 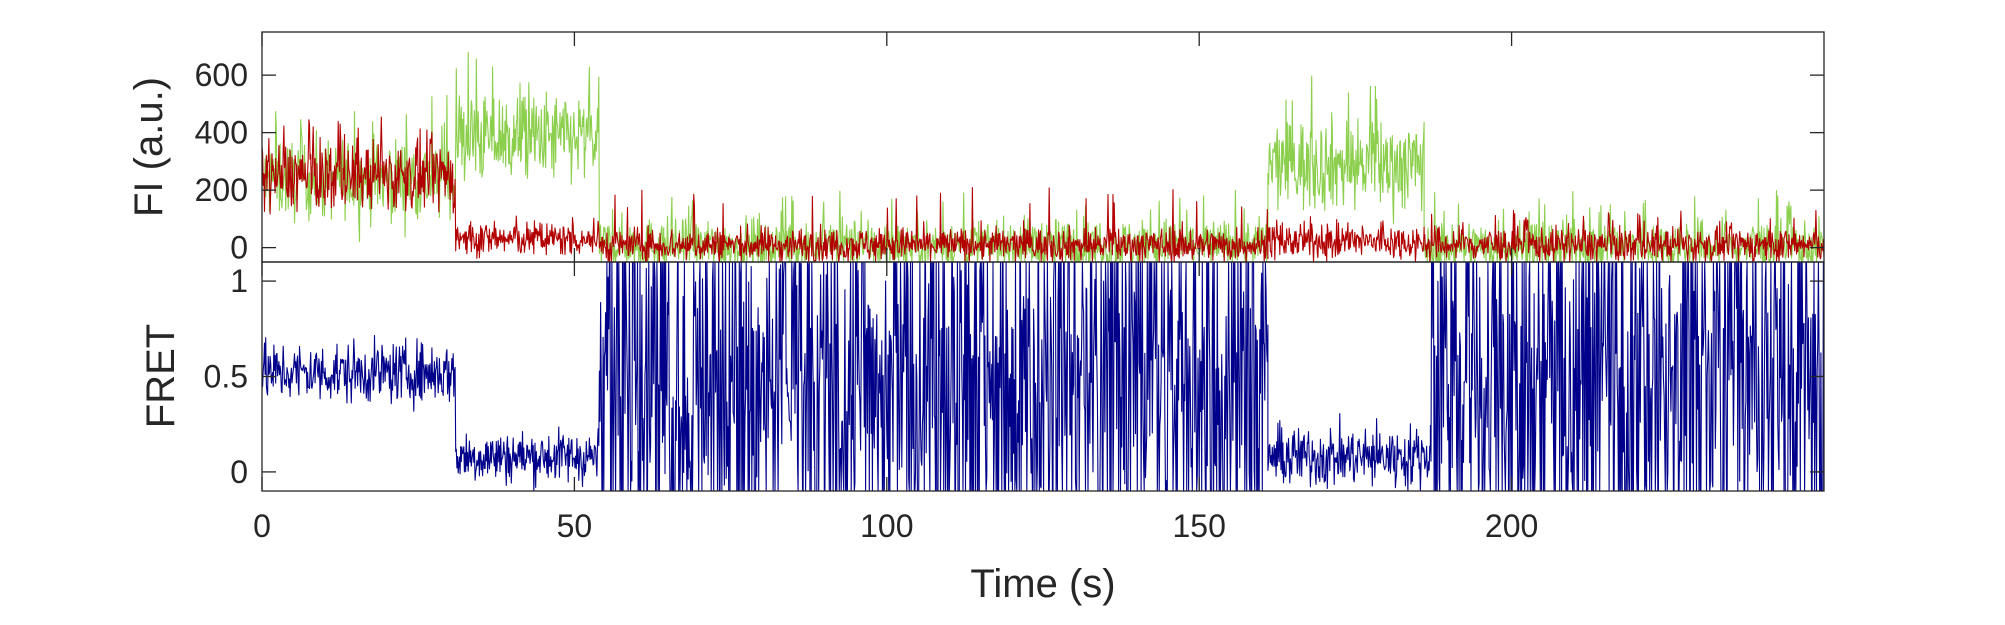 What do you see at coordinates (262, 526) in the screenshot?
I see `time-x-tick-label: 0` at bounding box center [262, 526].